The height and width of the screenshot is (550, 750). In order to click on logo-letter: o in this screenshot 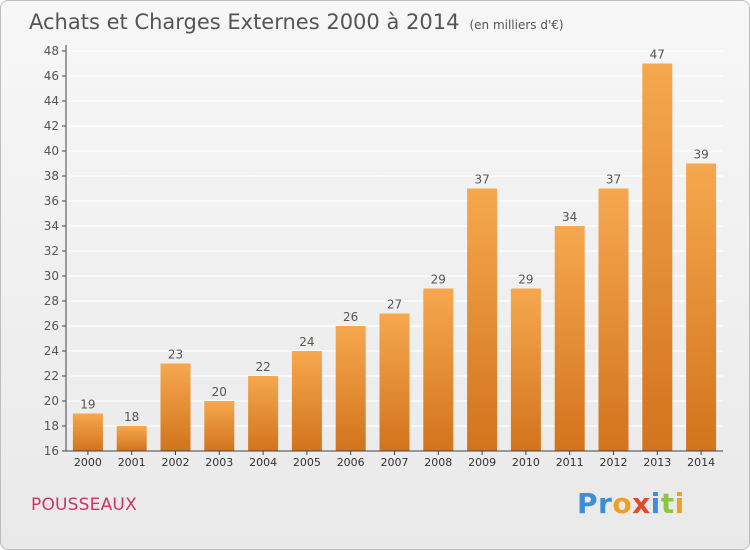, I will do `click(622, 503)`.